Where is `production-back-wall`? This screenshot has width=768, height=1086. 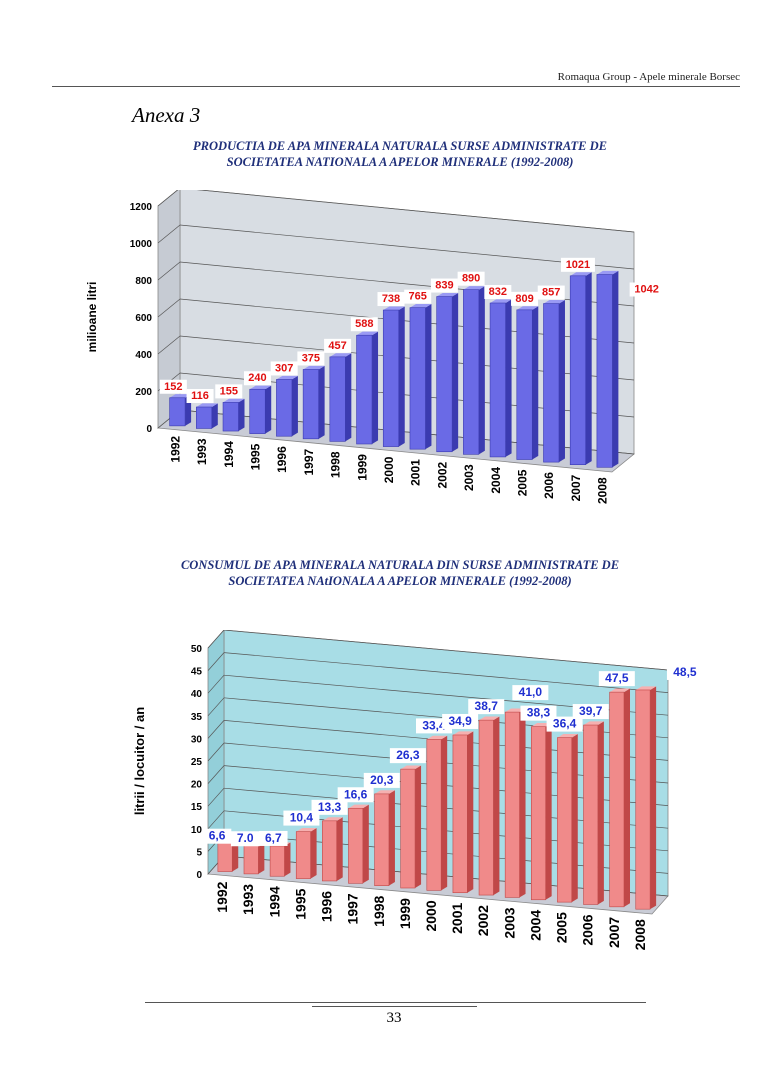 production-back-wall is located at coordinates (407, 322).